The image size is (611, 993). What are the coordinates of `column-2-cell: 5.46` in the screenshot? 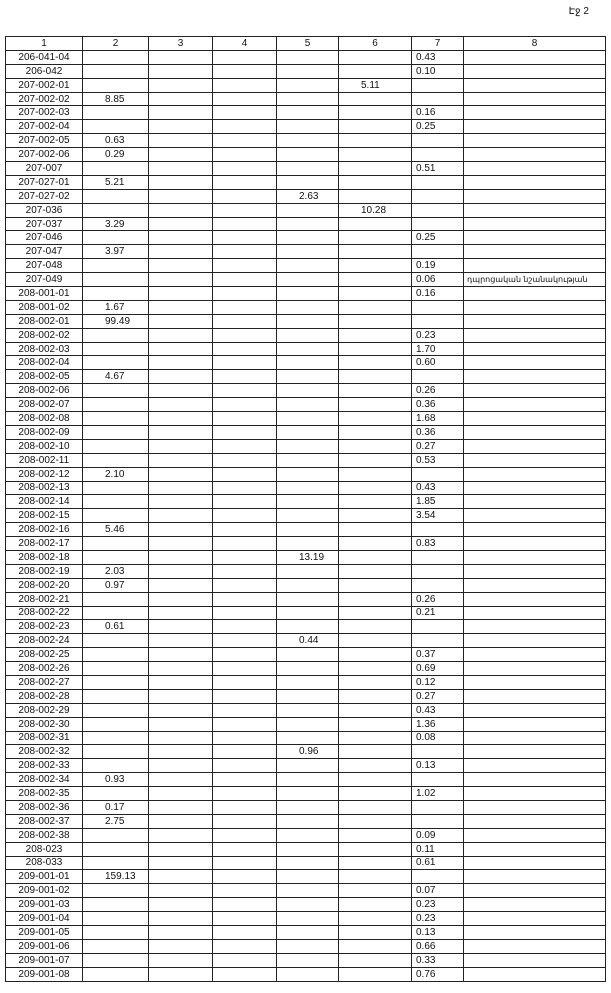 It's located at (115, 530).